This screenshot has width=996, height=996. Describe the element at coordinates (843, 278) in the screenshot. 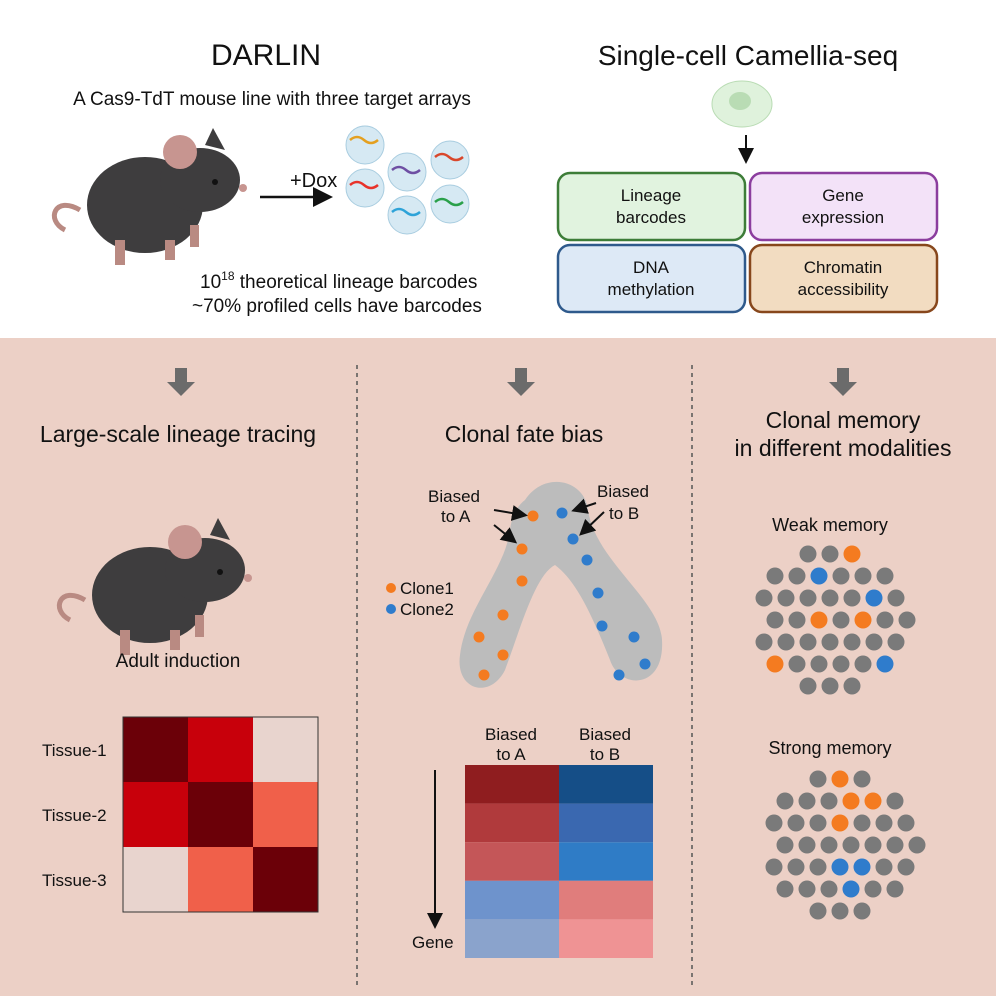

I see `modality-box: Chromatin accessibility` at that location.